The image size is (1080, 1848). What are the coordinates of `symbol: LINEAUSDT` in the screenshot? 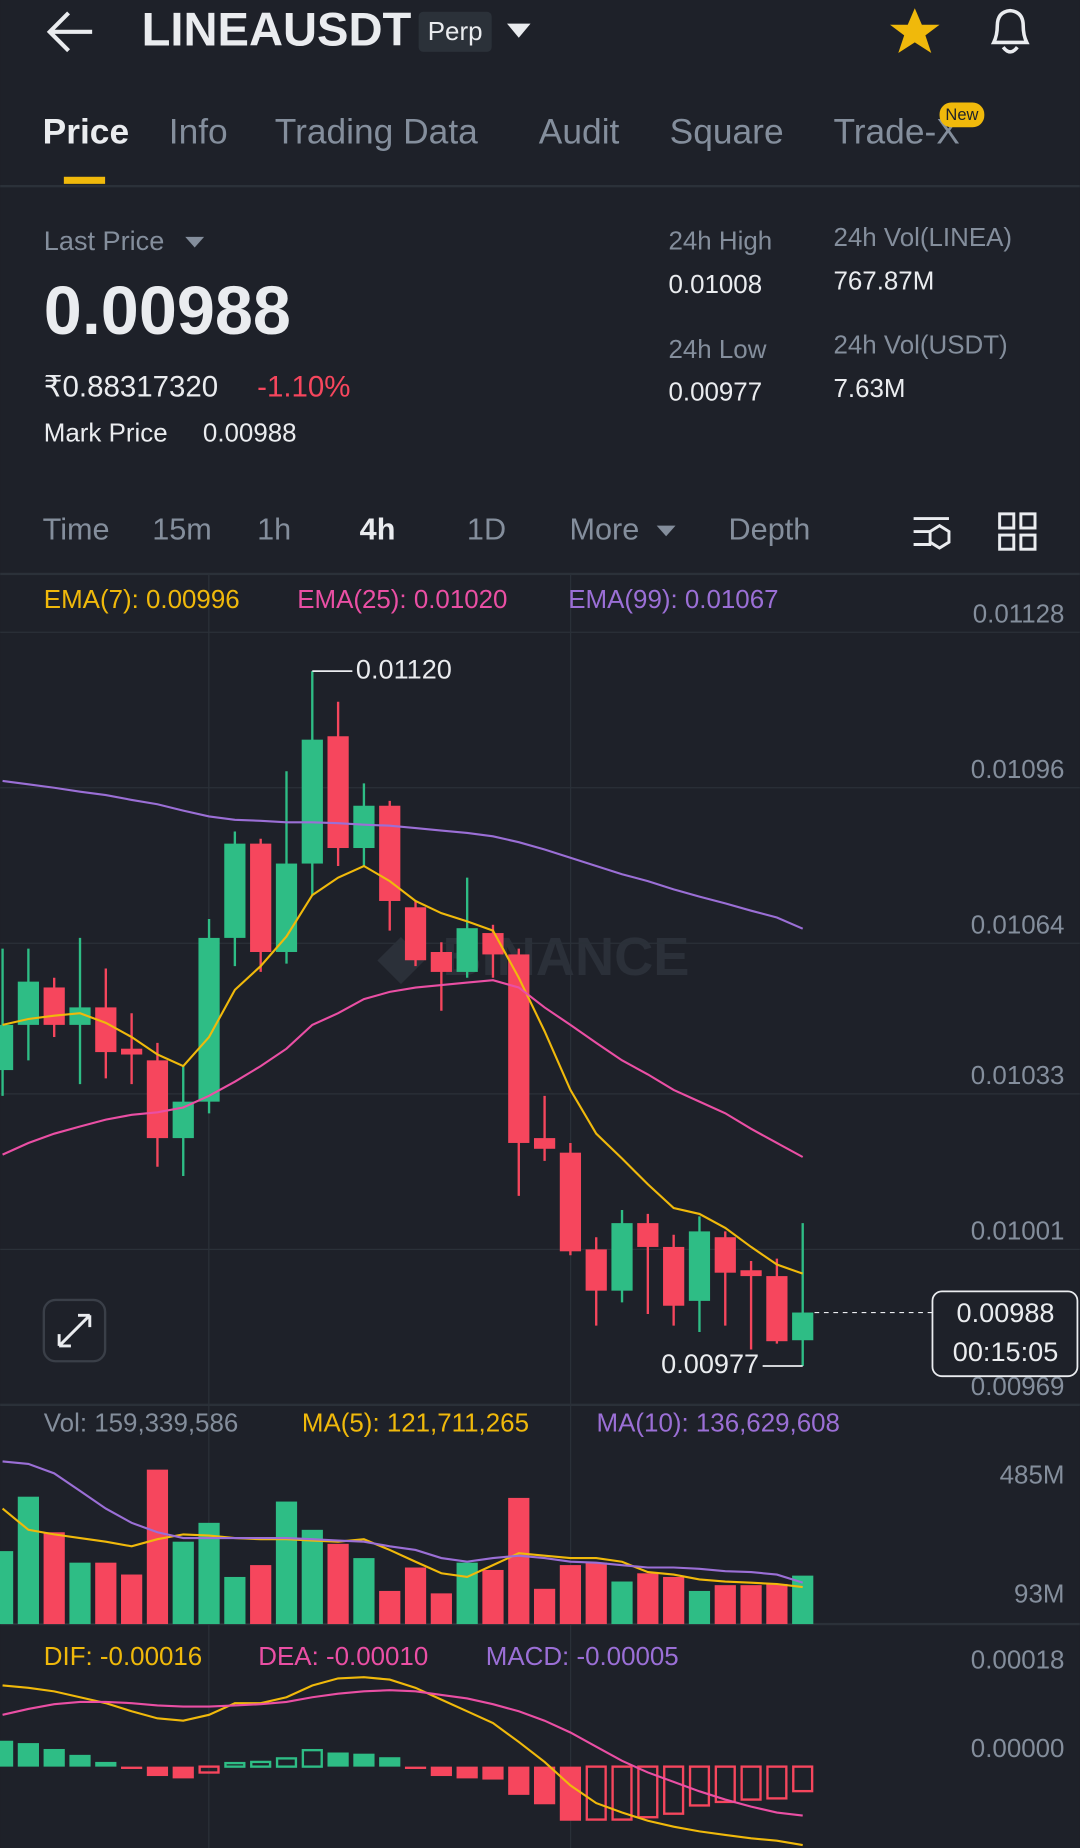 It's located at (277, 28).